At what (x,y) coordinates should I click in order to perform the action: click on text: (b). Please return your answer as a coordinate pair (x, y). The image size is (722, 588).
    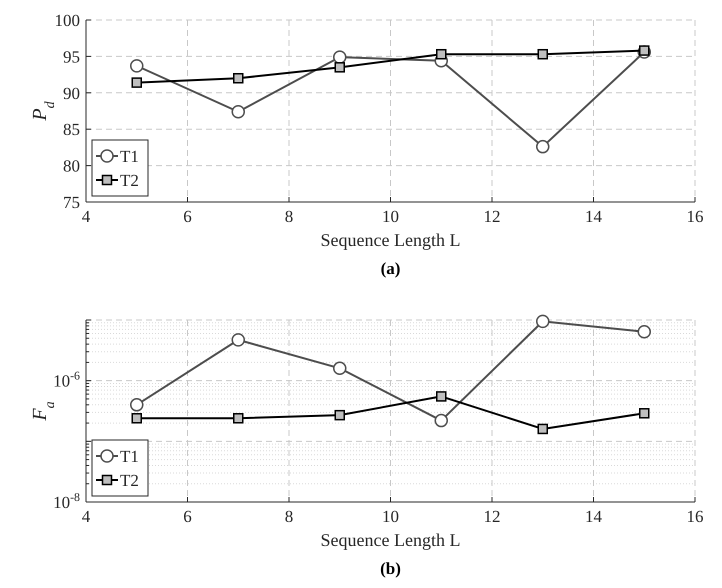
    Looking at the image, I should click on (390, 568).